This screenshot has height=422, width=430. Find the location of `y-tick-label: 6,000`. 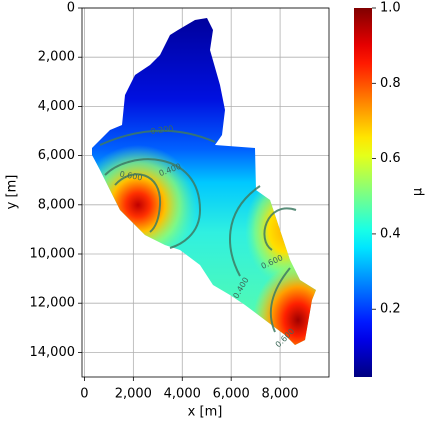

y-tick-label: 6,000 is located at coordinates (56, 155).